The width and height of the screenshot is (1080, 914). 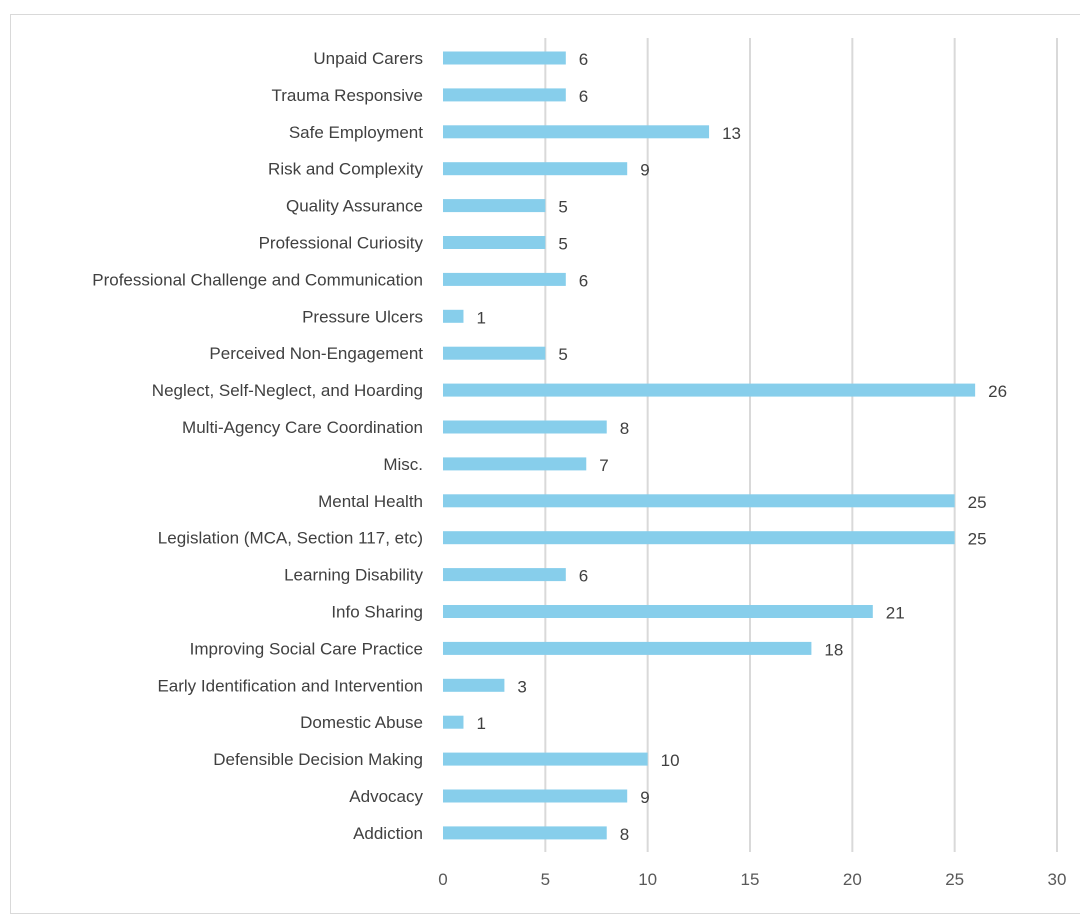 What do you see at coordinates (1057, 879) in the screenshot?
I see `x-tick-label: 30` at bounding box center [1057, 879].